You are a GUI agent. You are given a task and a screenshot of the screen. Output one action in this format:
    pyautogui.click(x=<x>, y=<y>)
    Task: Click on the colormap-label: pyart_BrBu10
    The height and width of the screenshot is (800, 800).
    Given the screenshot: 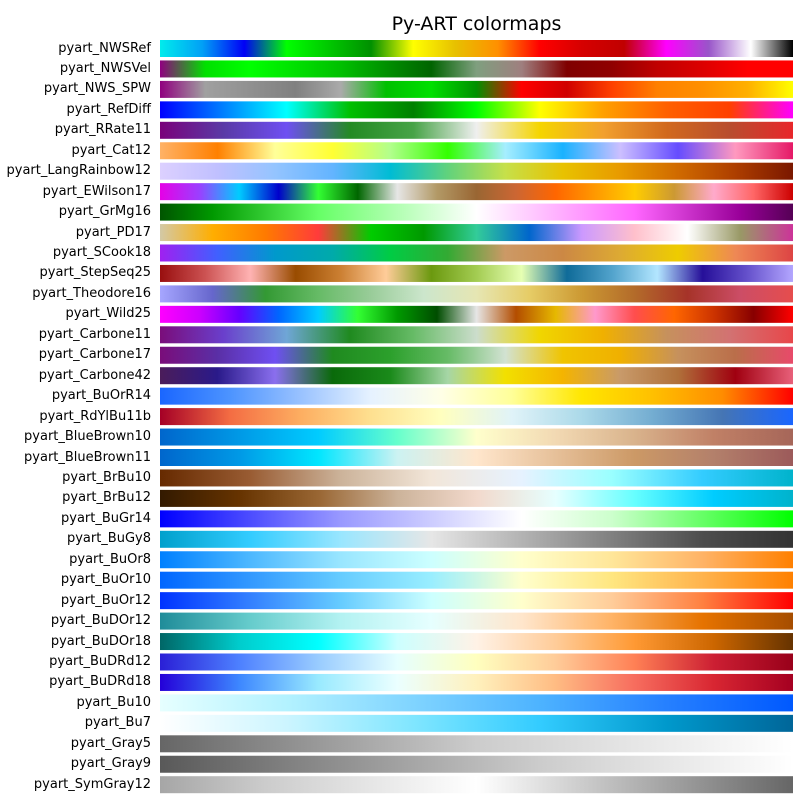 What is the action you would take?
    pyautogui.click(x=106, y=477)
    